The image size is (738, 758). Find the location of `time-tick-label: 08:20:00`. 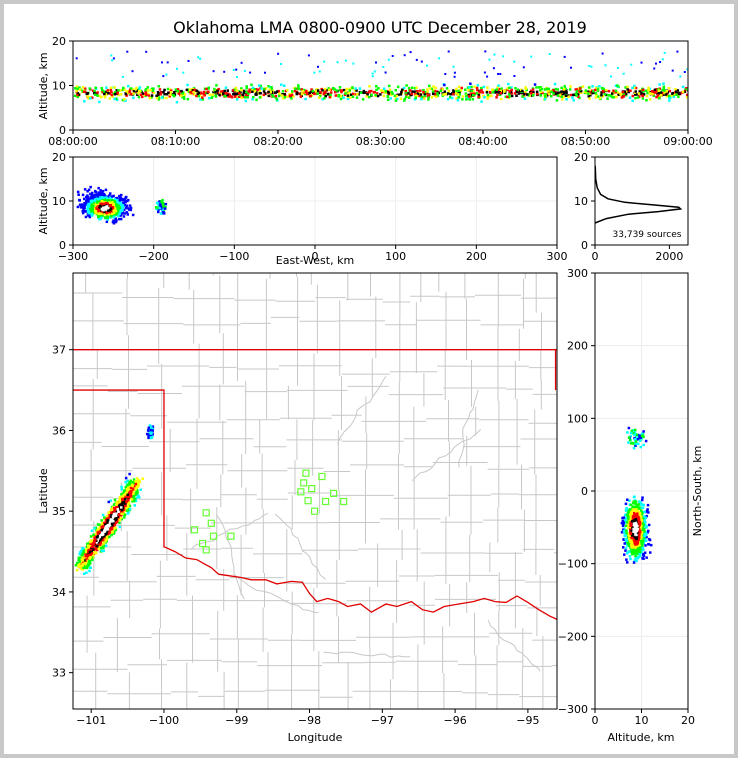

time-tick-label: 08:20:00 is located at coordinates (277, 141).